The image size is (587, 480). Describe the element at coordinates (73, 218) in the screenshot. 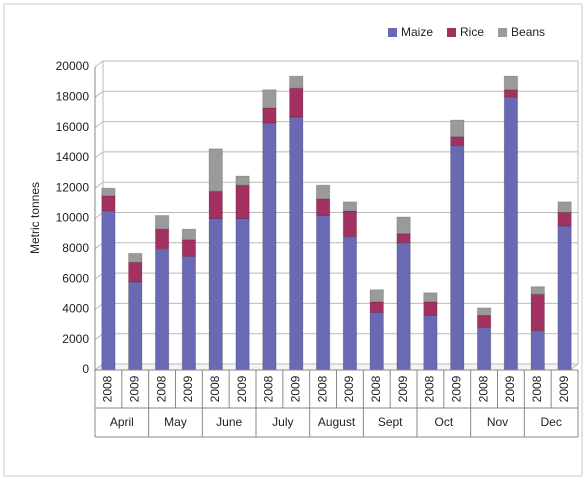

I see `y-tick-label: 10000` at that location.